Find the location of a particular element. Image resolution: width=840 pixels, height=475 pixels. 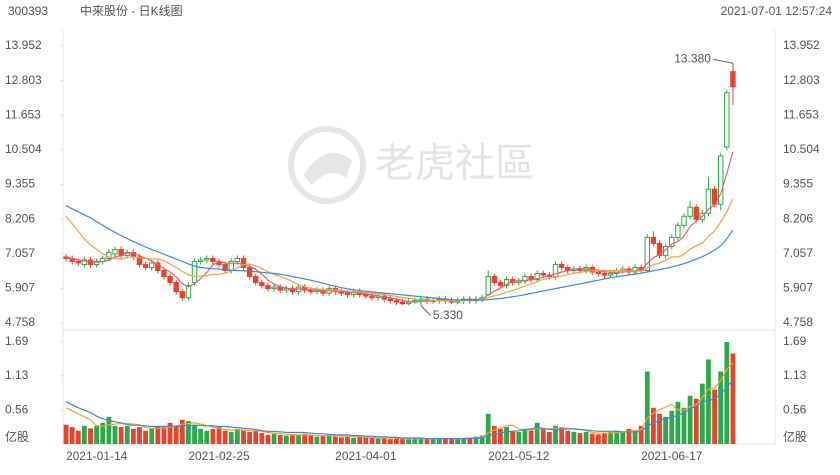

y-tick-label-right: 7.057 is located at coordinates (798, 253).